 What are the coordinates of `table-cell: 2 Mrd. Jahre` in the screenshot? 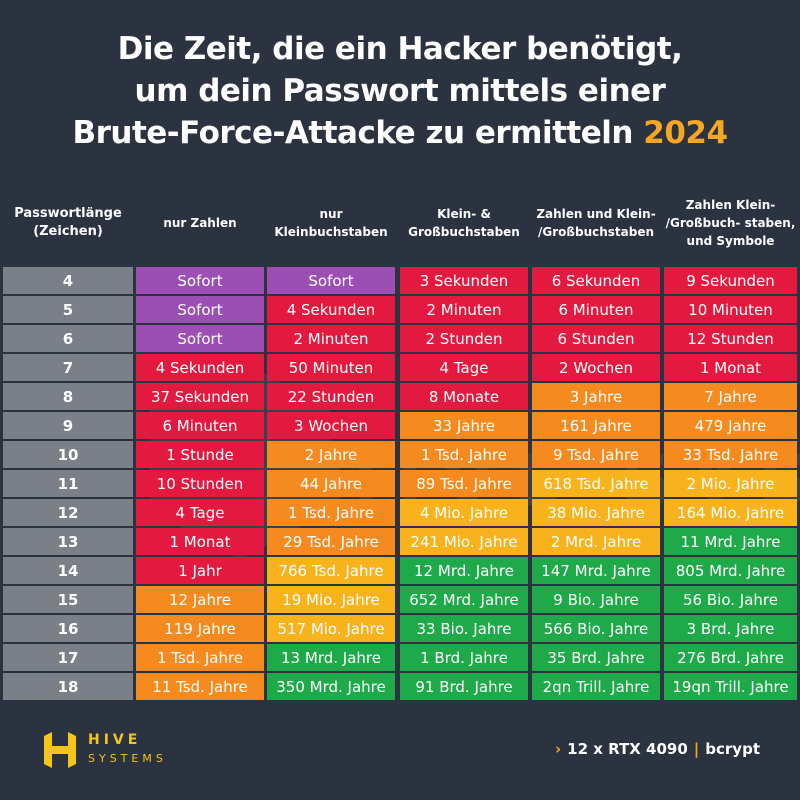 It's located at (596, 541).